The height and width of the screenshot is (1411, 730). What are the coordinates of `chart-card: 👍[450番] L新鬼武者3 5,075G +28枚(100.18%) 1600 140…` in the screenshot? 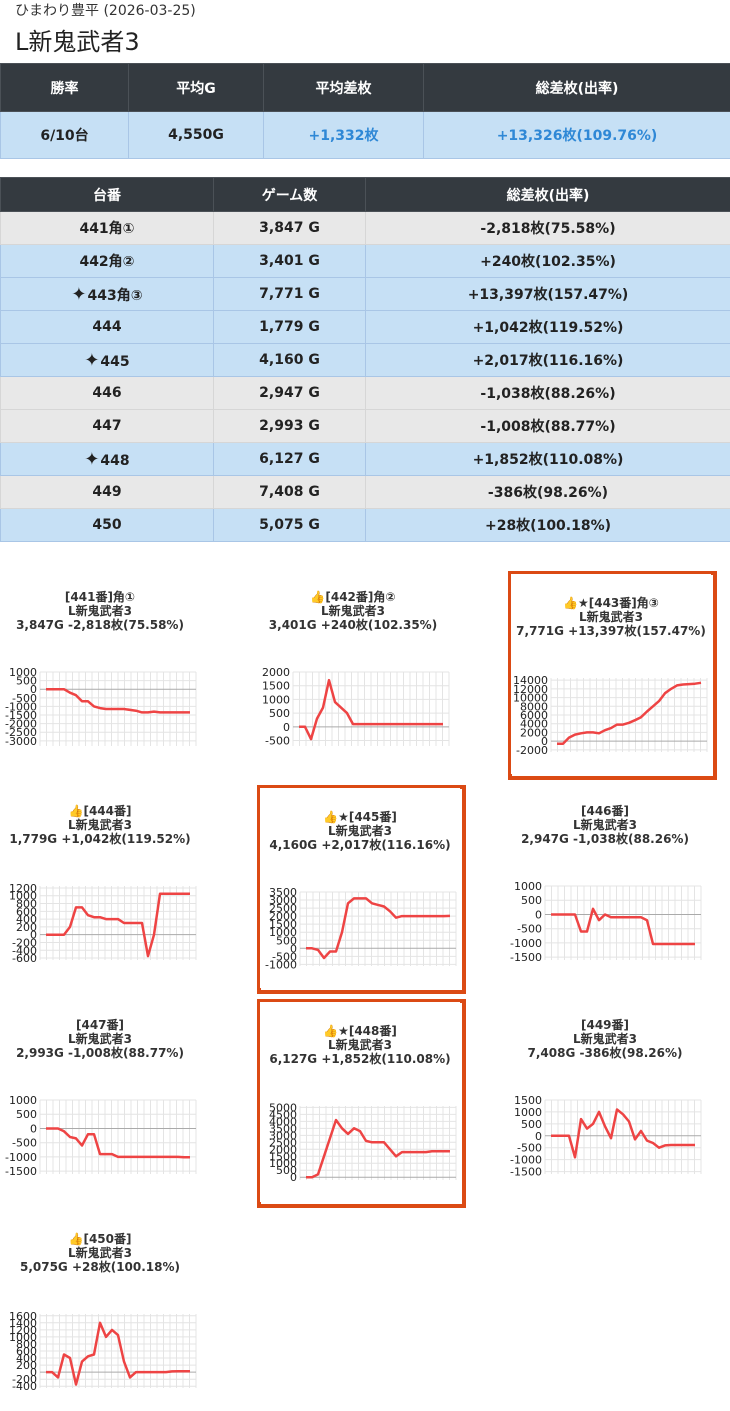 It's located at (100, 1310).